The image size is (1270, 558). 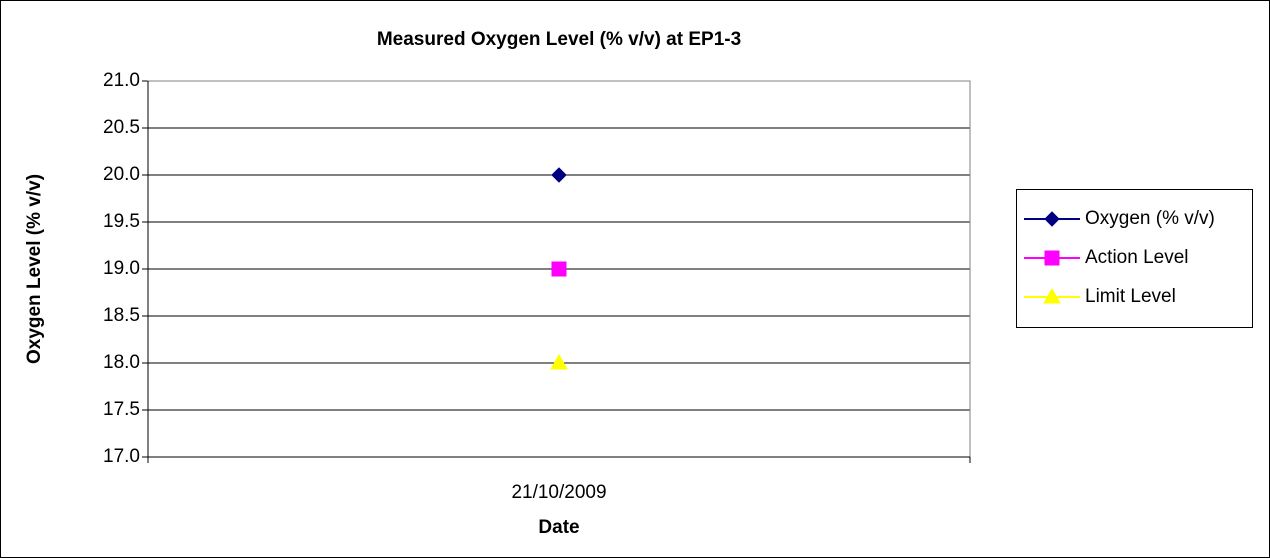 I want to click on y-tick-label: 19.5, so click(x=121, y=221).